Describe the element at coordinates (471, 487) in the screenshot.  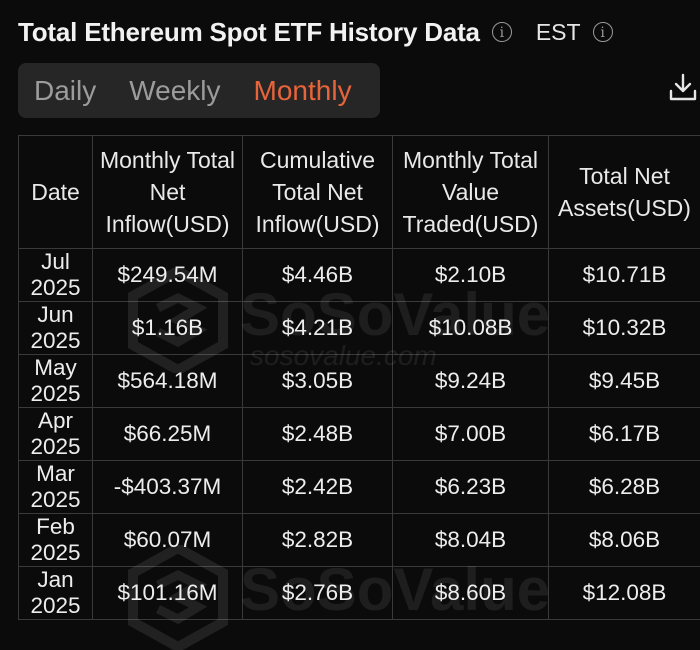
I see `cell-traded: $6.23B` at that location.